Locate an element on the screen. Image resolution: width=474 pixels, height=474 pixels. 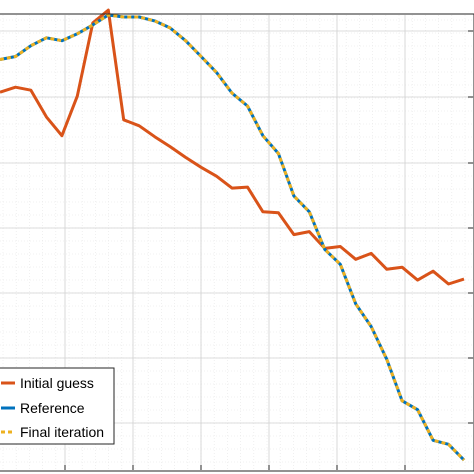
legend-entry-reference: Reference is located at coordinates (43, 408).